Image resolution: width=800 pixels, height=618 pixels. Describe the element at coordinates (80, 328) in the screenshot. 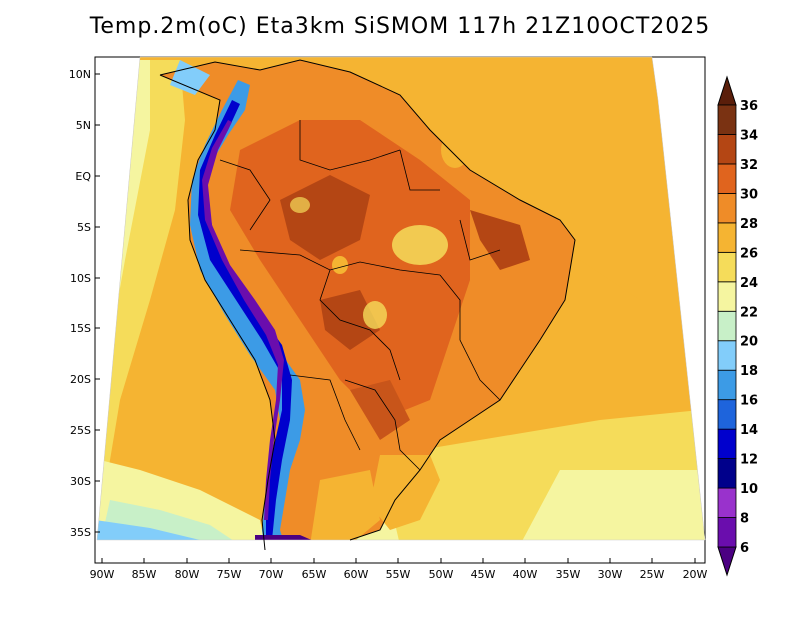

I see `lat-label: 15S` at that location.